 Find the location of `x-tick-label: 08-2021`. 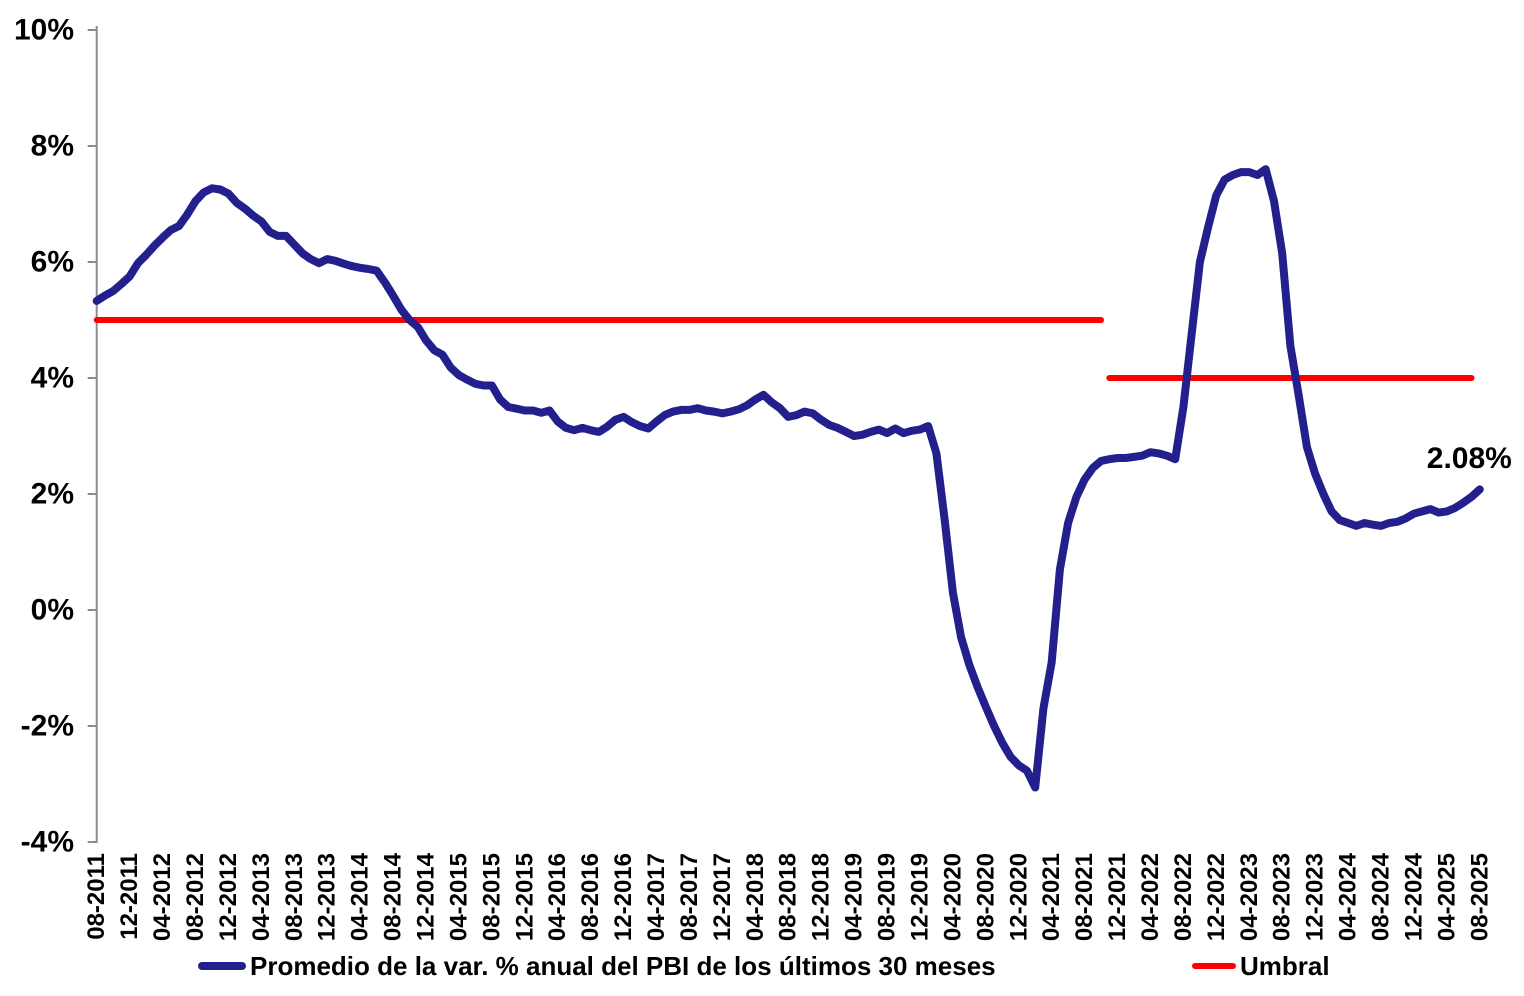

x-tick-label: 08-2021 is located at coordinates (1084, 897).